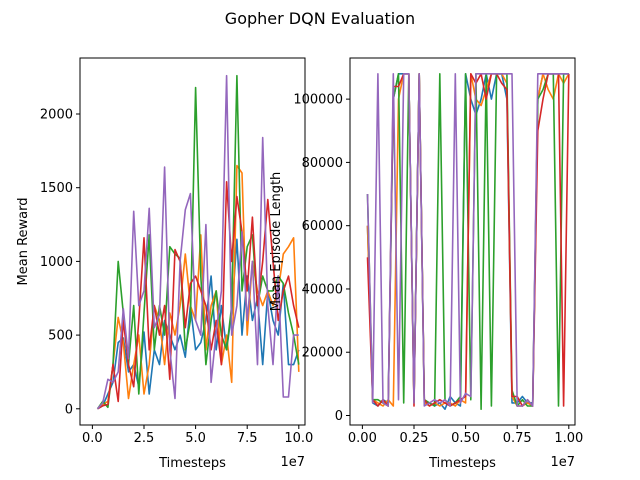 This screenshot has width=640, height=480. What do you see at coordinates (92, 438) in the screenshot?
I see `reward-x-tick-label: 0.0` at bounding box center [92, 438].